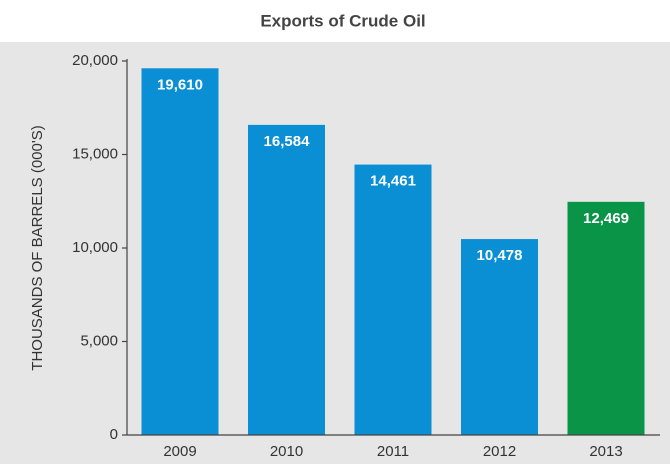 The image size is (670, 464). What do you see at coordinates (114, 434) in the screenshot?
I see `y-tick-label: 0` at bounding box center [114, 434].